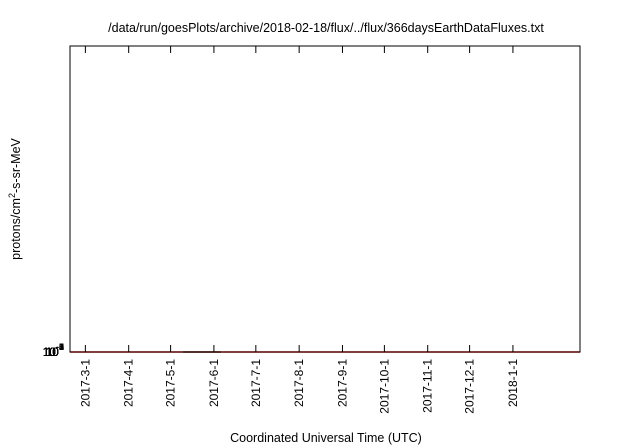  Describe the element at coordinates (428, 386) in the screenshot. I see `x-tick-label: 2017-11-1` at that location.